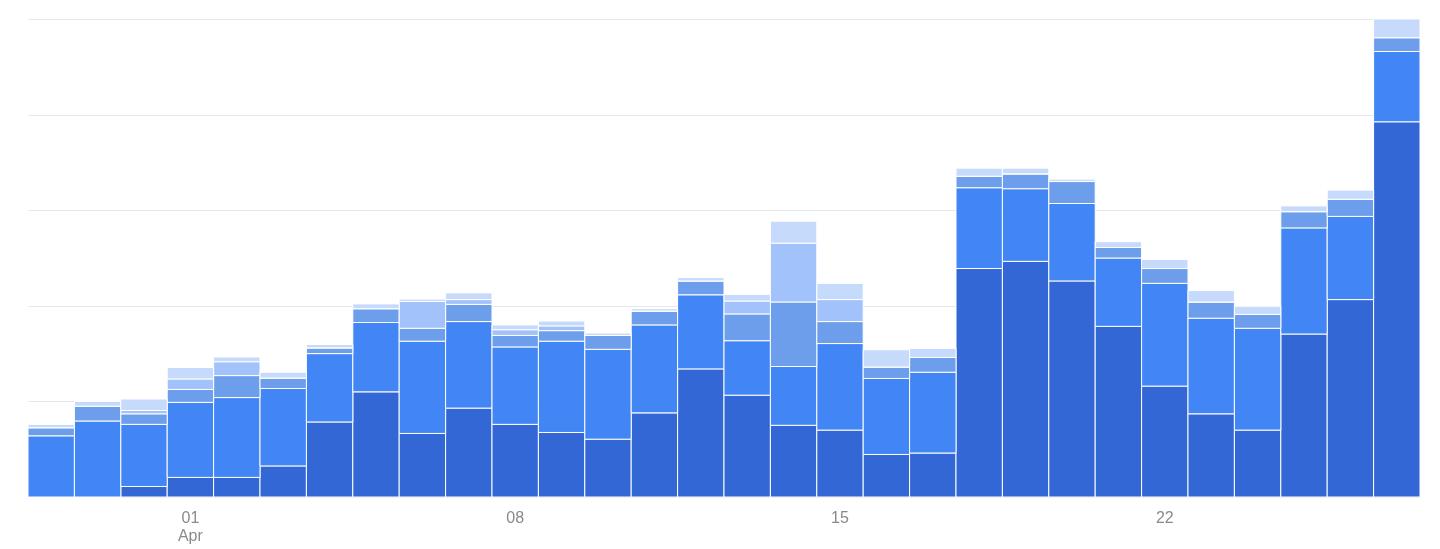 The width and height of the screenshot is (1440, 549). Describe the element at coordinates (190, 526) in the screenshot. I see `x-tick-label: 01 Apr` at that location.